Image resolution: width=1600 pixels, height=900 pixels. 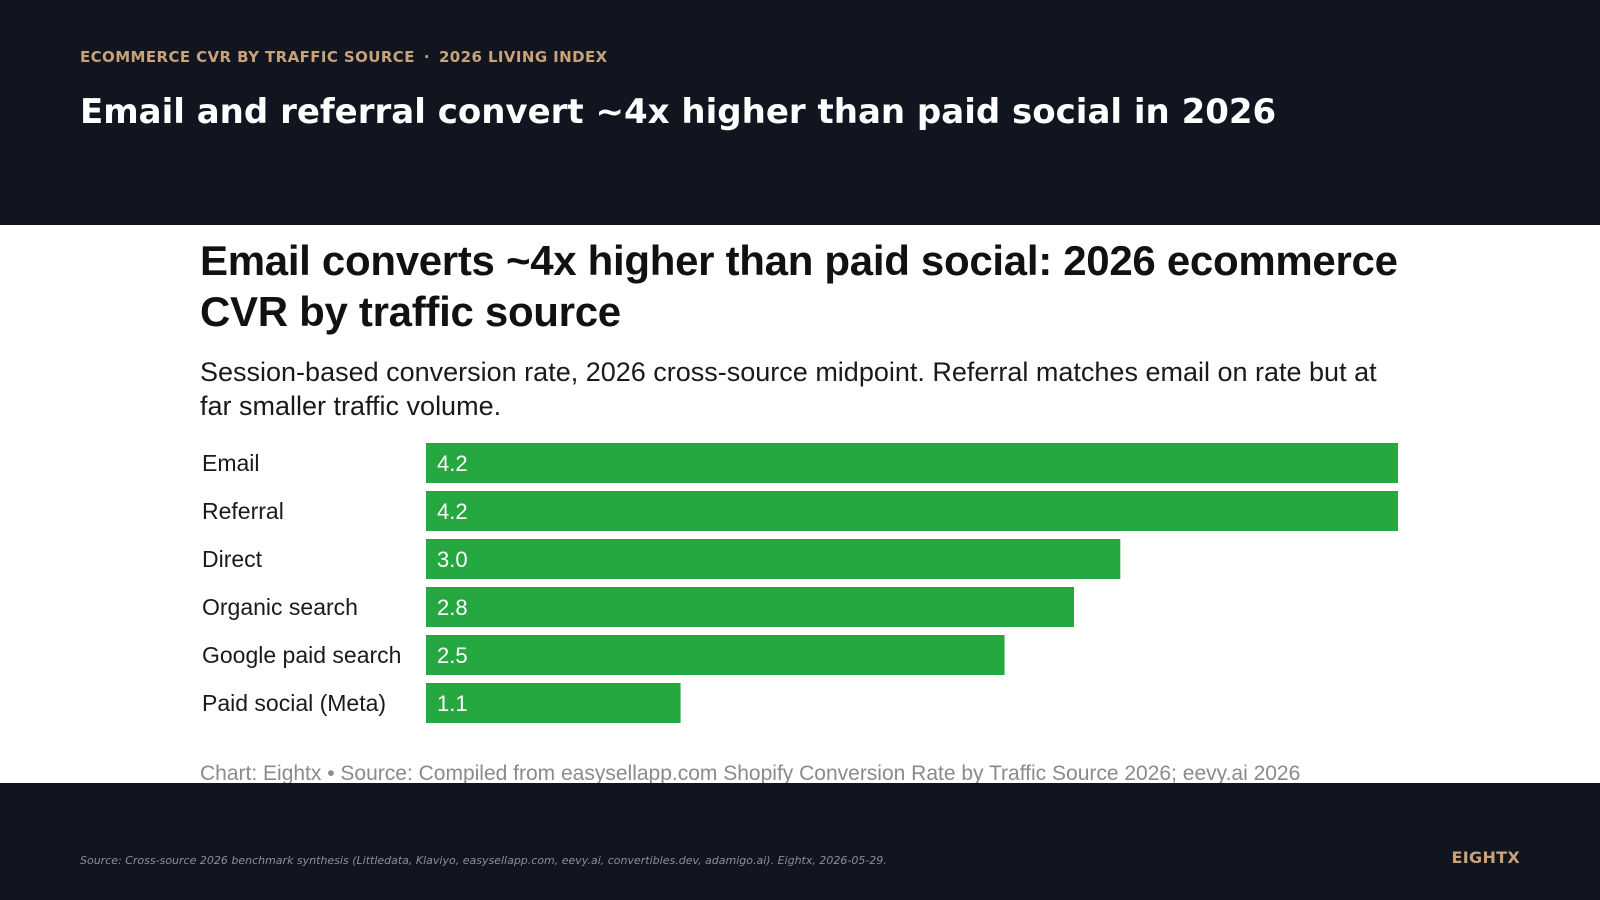 I want to click on bar-direct, so click(x=773, y=559).